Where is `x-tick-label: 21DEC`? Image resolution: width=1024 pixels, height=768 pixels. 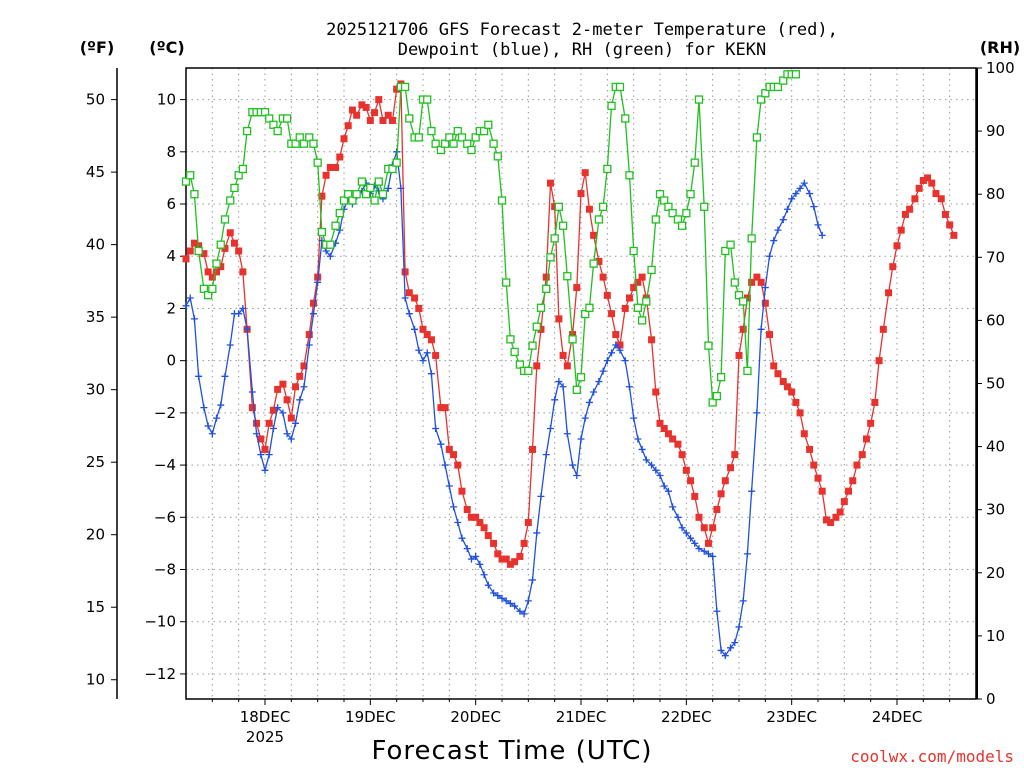 x-tick-label: 21DEC is located at coordinates (581, 717).